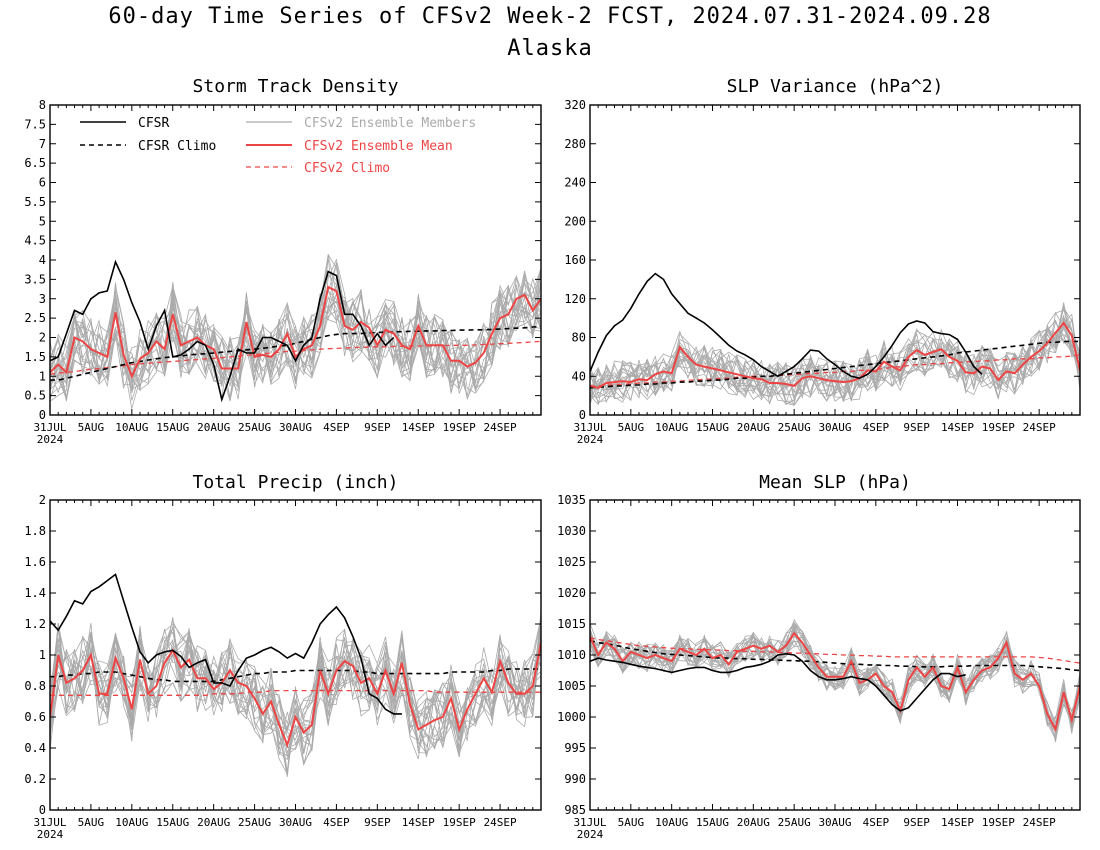 This screenshot has width=1100, height=850. Describe the element at coordinates (50, 834) in the screenshot. I see `x-year-label: 2024` at that location.